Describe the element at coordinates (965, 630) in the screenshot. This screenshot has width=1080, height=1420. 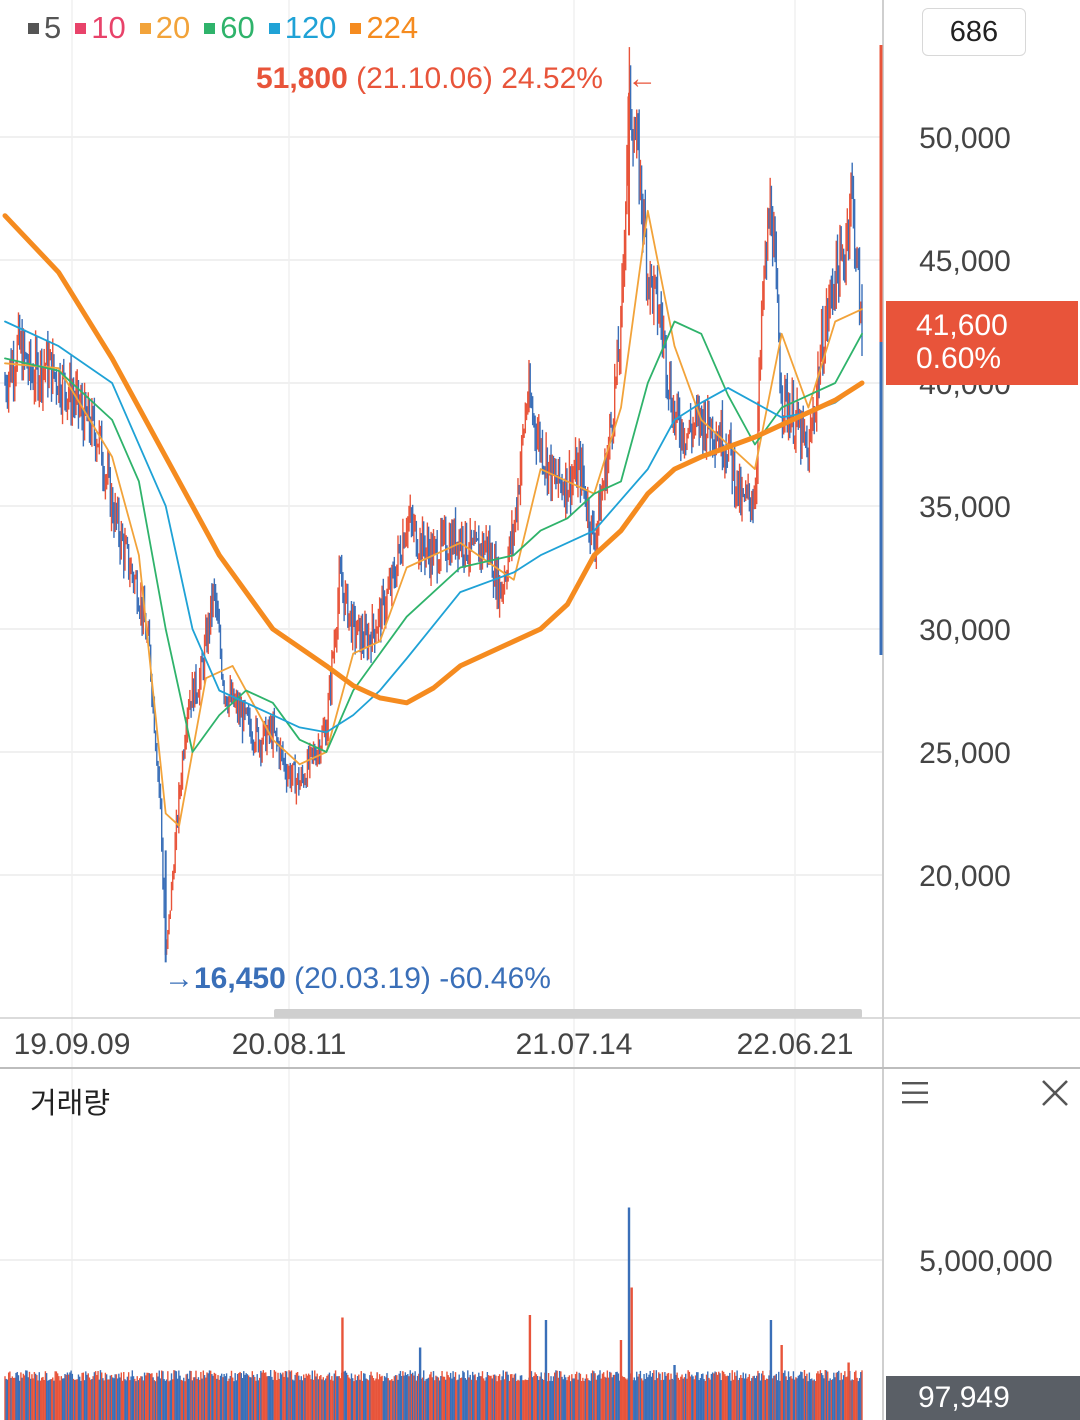
I see `y-tick-label: 30,000` at that location.